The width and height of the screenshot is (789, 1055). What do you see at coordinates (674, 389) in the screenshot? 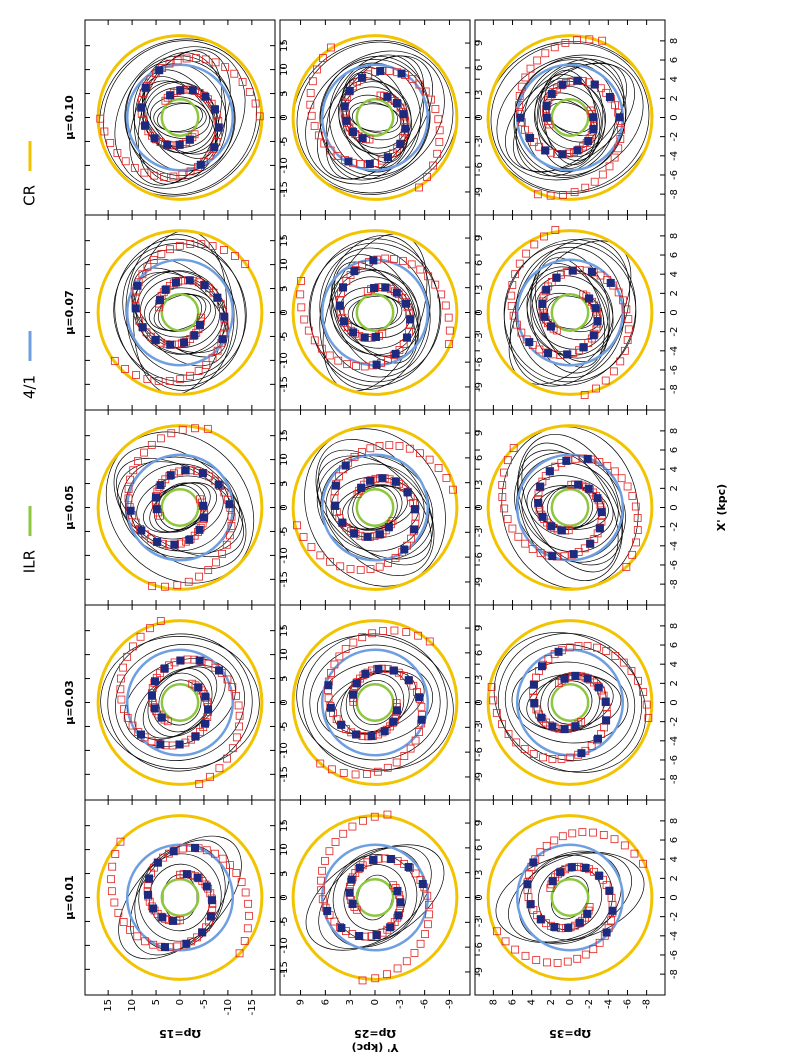
I see `x-tick-label: -8` at bounding box center [674, 389].